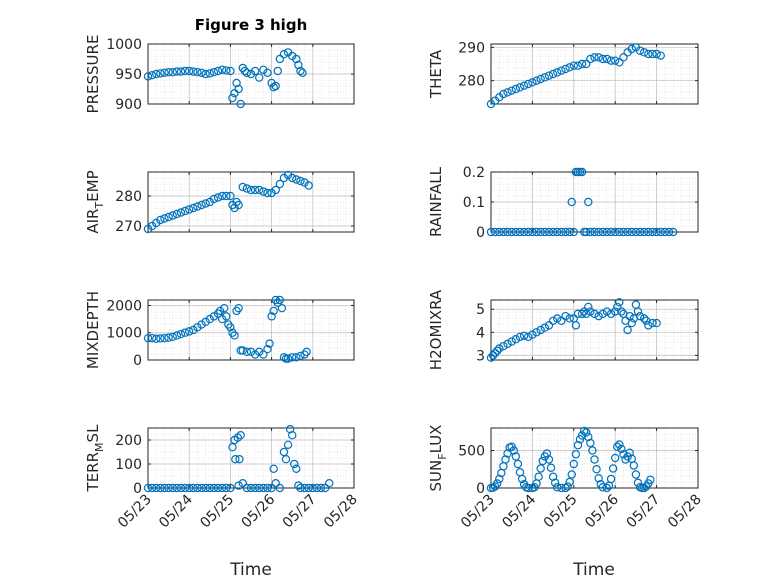 The width and height of the screenshot is (778, 583). I want to click on y-axis-label: SUNFLUX, so click(438, 458).